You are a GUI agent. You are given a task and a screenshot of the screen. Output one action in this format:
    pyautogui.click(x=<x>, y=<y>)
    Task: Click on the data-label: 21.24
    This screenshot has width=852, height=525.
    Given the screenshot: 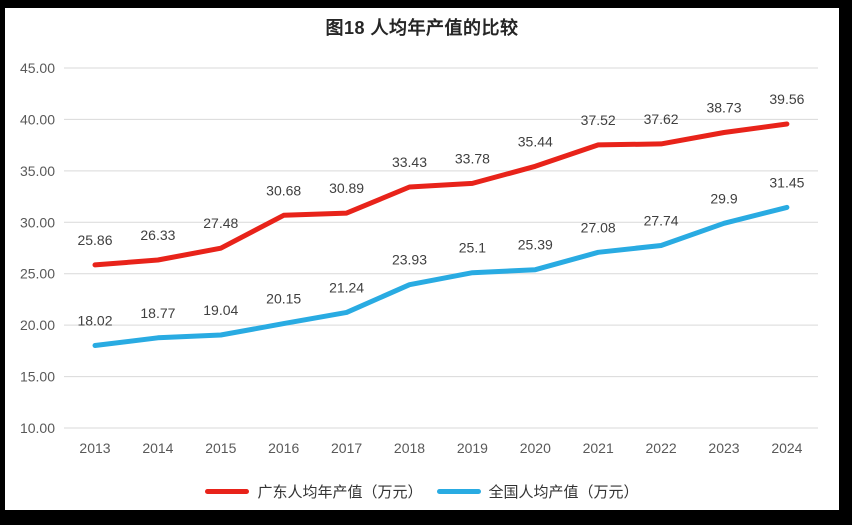 What is the action you would take?
    pyautogui.click(x=346, y=287)
    